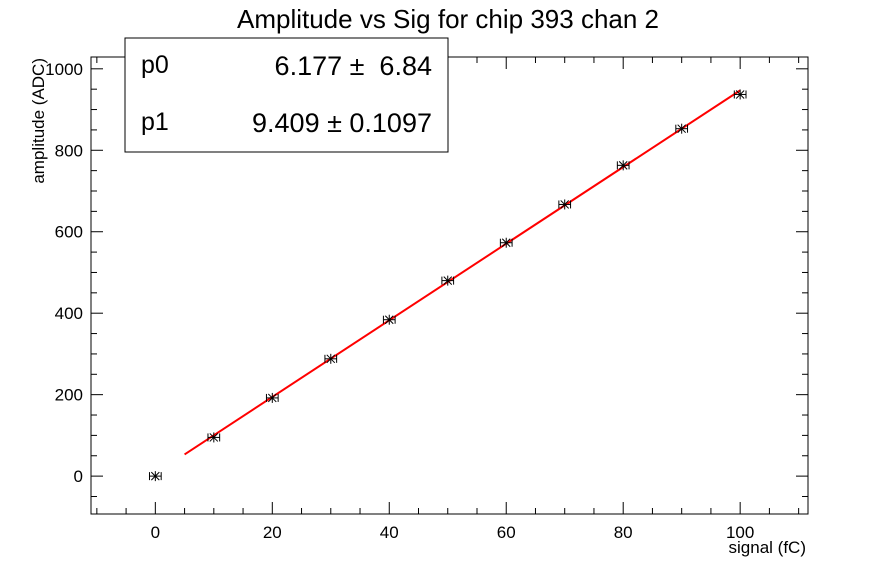 Image resolution: width=896 pixels, height=572 pixels. What do you see at coordinates (69, 150) in the screenshot?
I see `y-tick-label: 800` at bounding box center [69, 150].